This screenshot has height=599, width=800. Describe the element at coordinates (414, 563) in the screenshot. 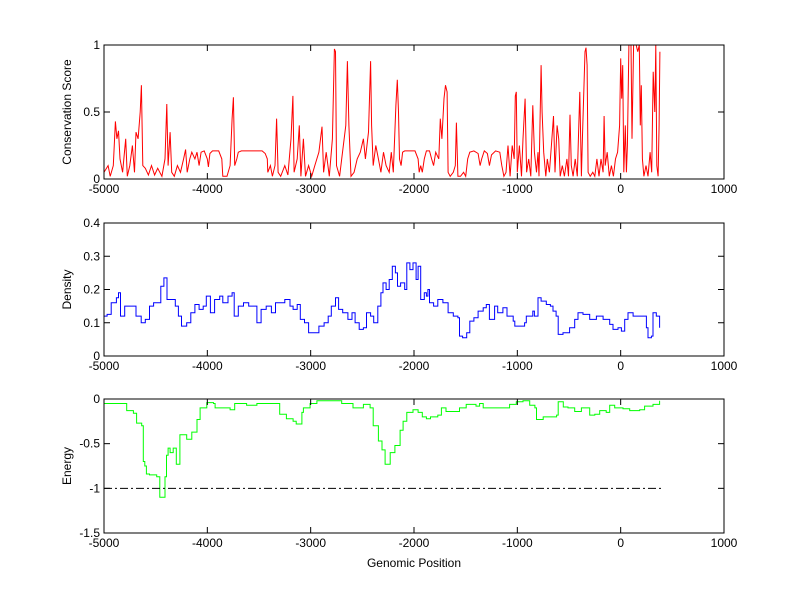

I see `x-axis-label: Genomic Position` at that location.